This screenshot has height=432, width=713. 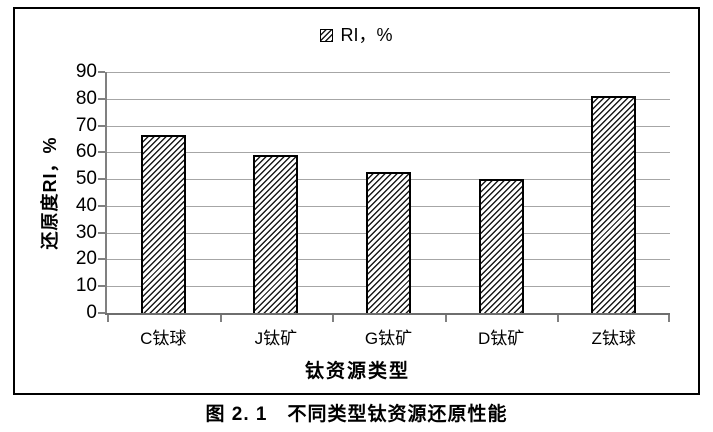 What do you see at coordinates (86, 259) in the screenshot?
I see `y-tick-label: 20` at bounding box center [86, 259].